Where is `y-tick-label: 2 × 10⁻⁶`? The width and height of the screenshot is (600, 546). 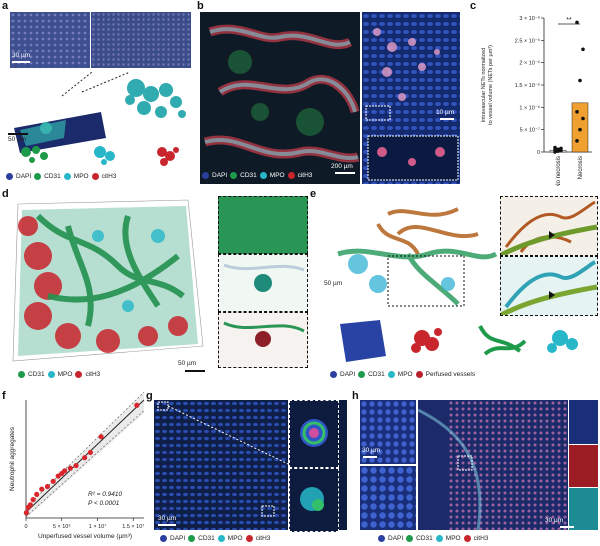 y-tick-label: 2 × 10⁻⁶ is located at coordinates (529, 63).